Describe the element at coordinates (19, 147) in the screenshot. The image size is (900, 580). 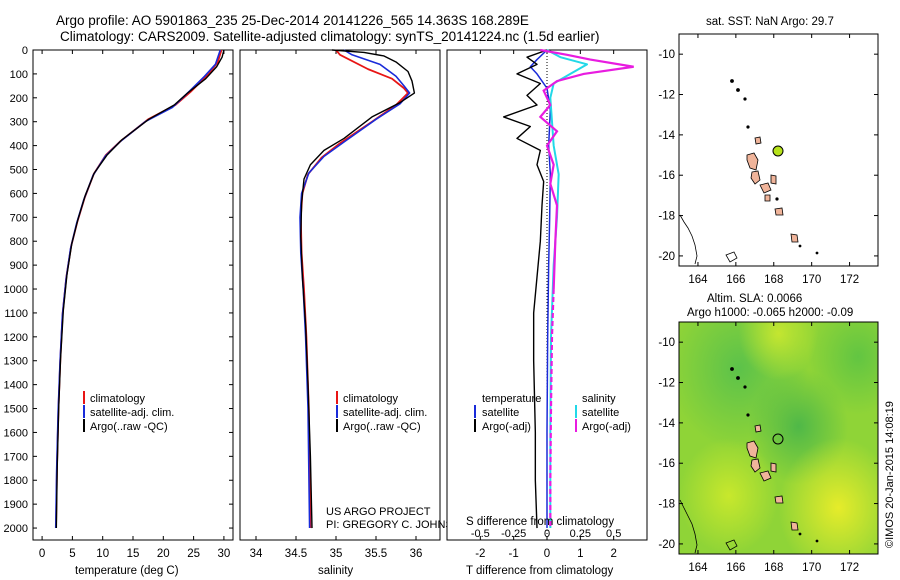
I see `depth-tick-label: 400` at that location.